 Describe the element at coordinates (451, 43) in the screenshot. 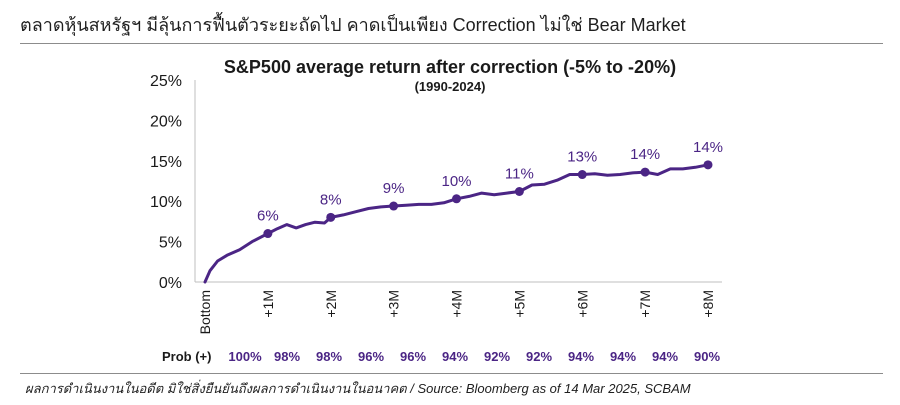

I see `header-divider` at that location.